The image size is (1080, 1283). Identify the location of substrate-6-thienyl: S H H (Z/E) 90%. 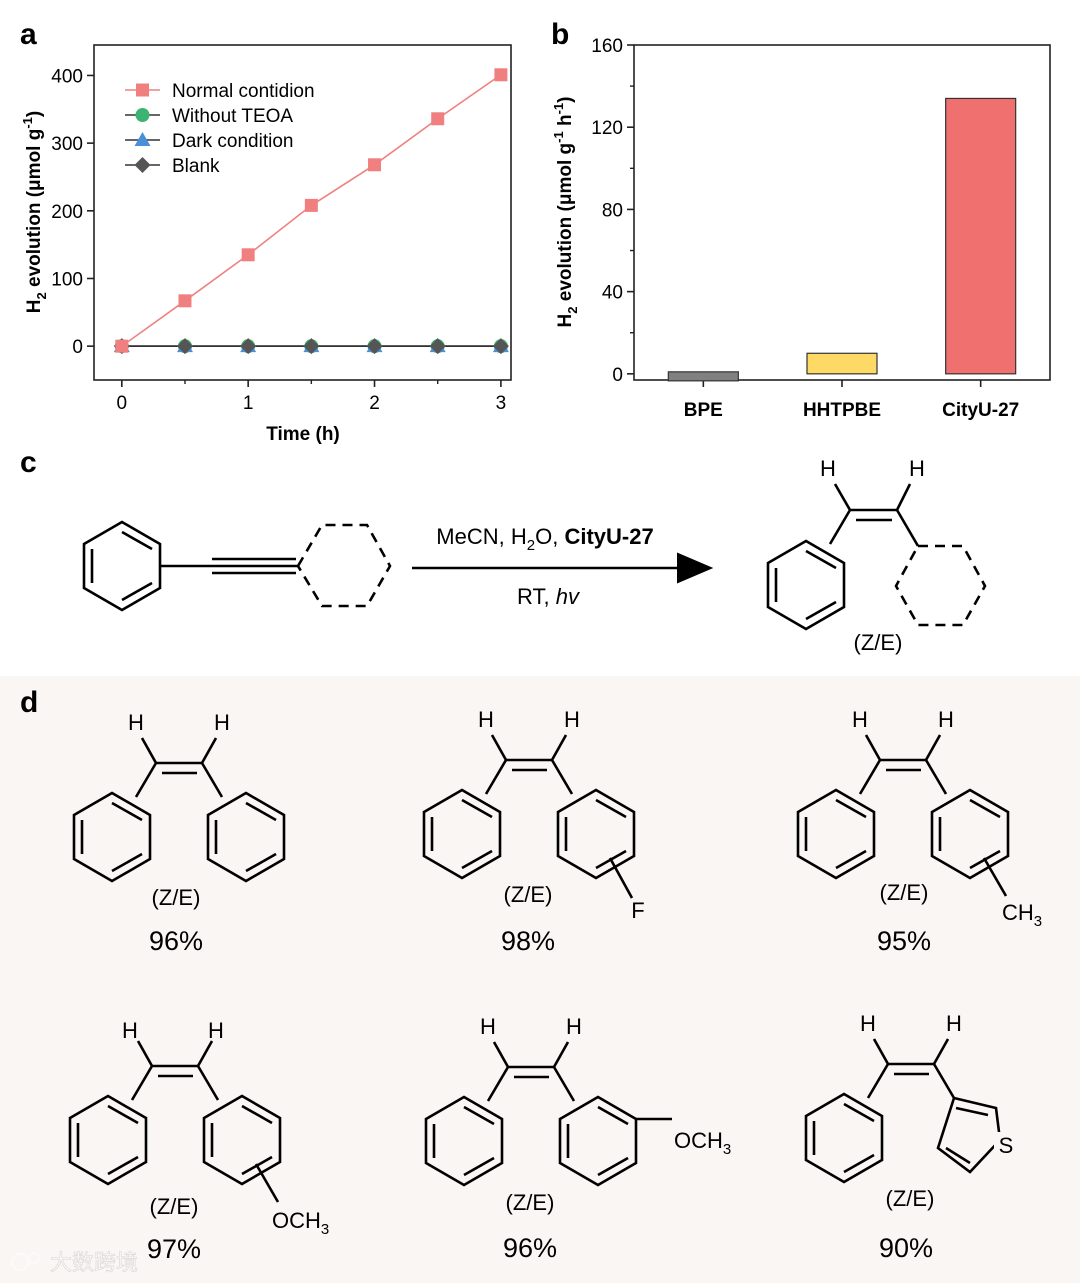
(910, 1137).